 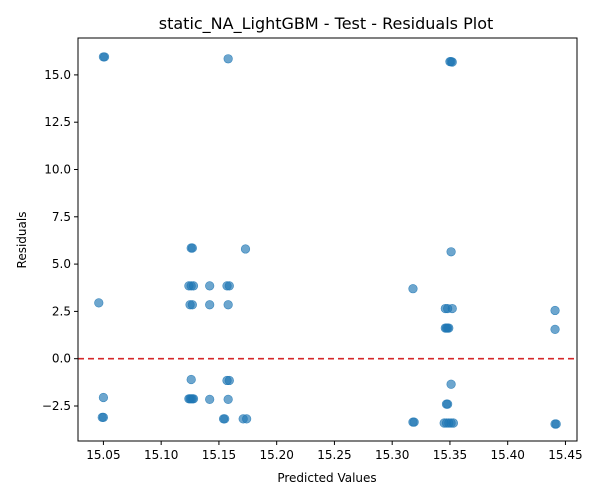 What do you see at coordinates (334, 455) in the screenshot?
I see `x-tick-label: 15.25` at bounding box center [334, 455].